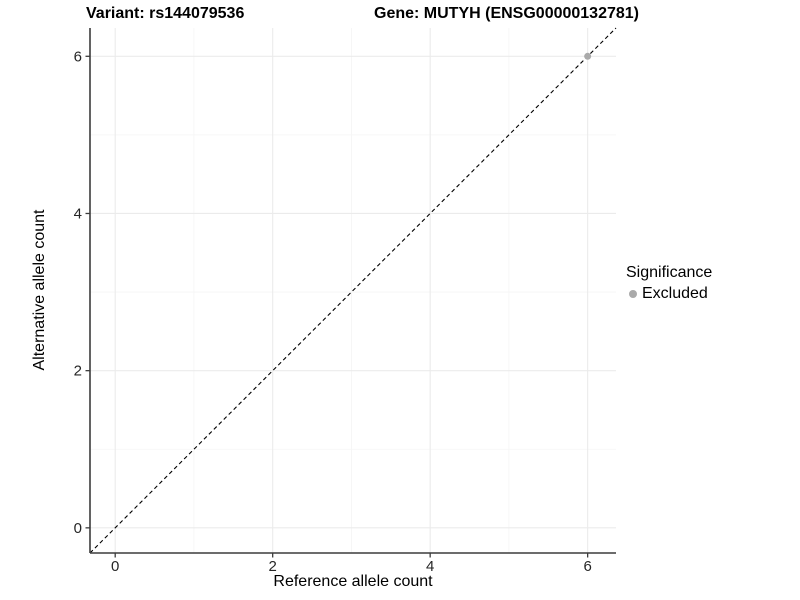 This screenshot has height=600, width=800. Describe the element at coordinates (78, 213) in the screenshot. I see `y-tick-label: 4` at that location.